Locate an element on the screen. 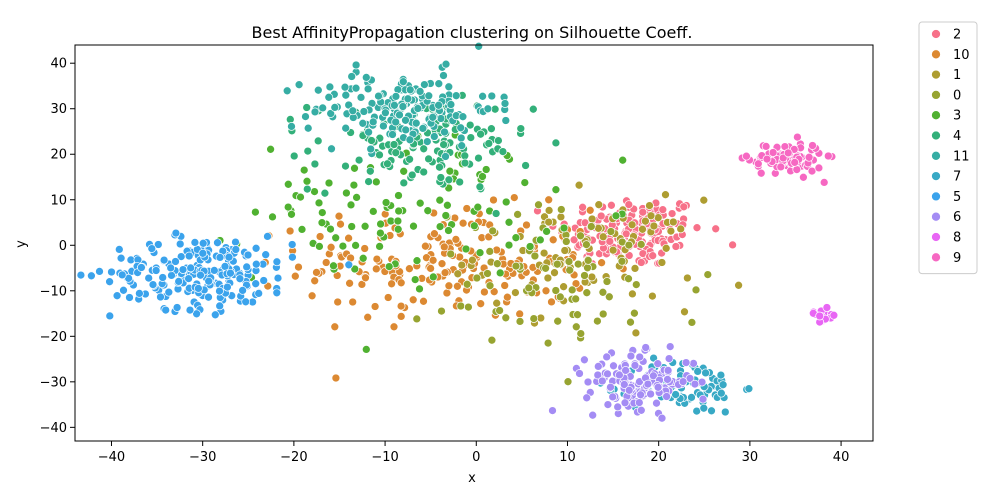  y-tick-label: 0 is located at coordinates (63, 246).